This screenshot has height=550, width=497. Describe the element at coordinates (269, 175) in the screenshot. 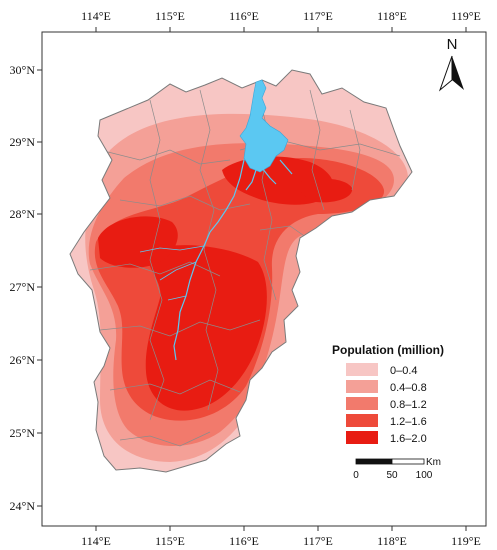

I see `lake-inlets` at that location.